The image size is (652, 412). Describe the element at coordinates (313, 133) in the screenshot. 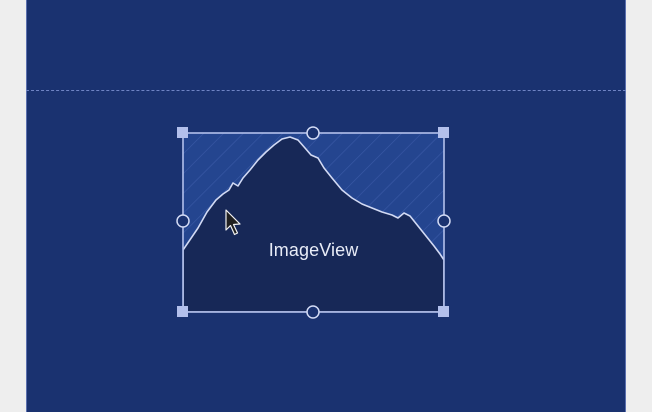

I see `constraint-anchor-top` at that location.